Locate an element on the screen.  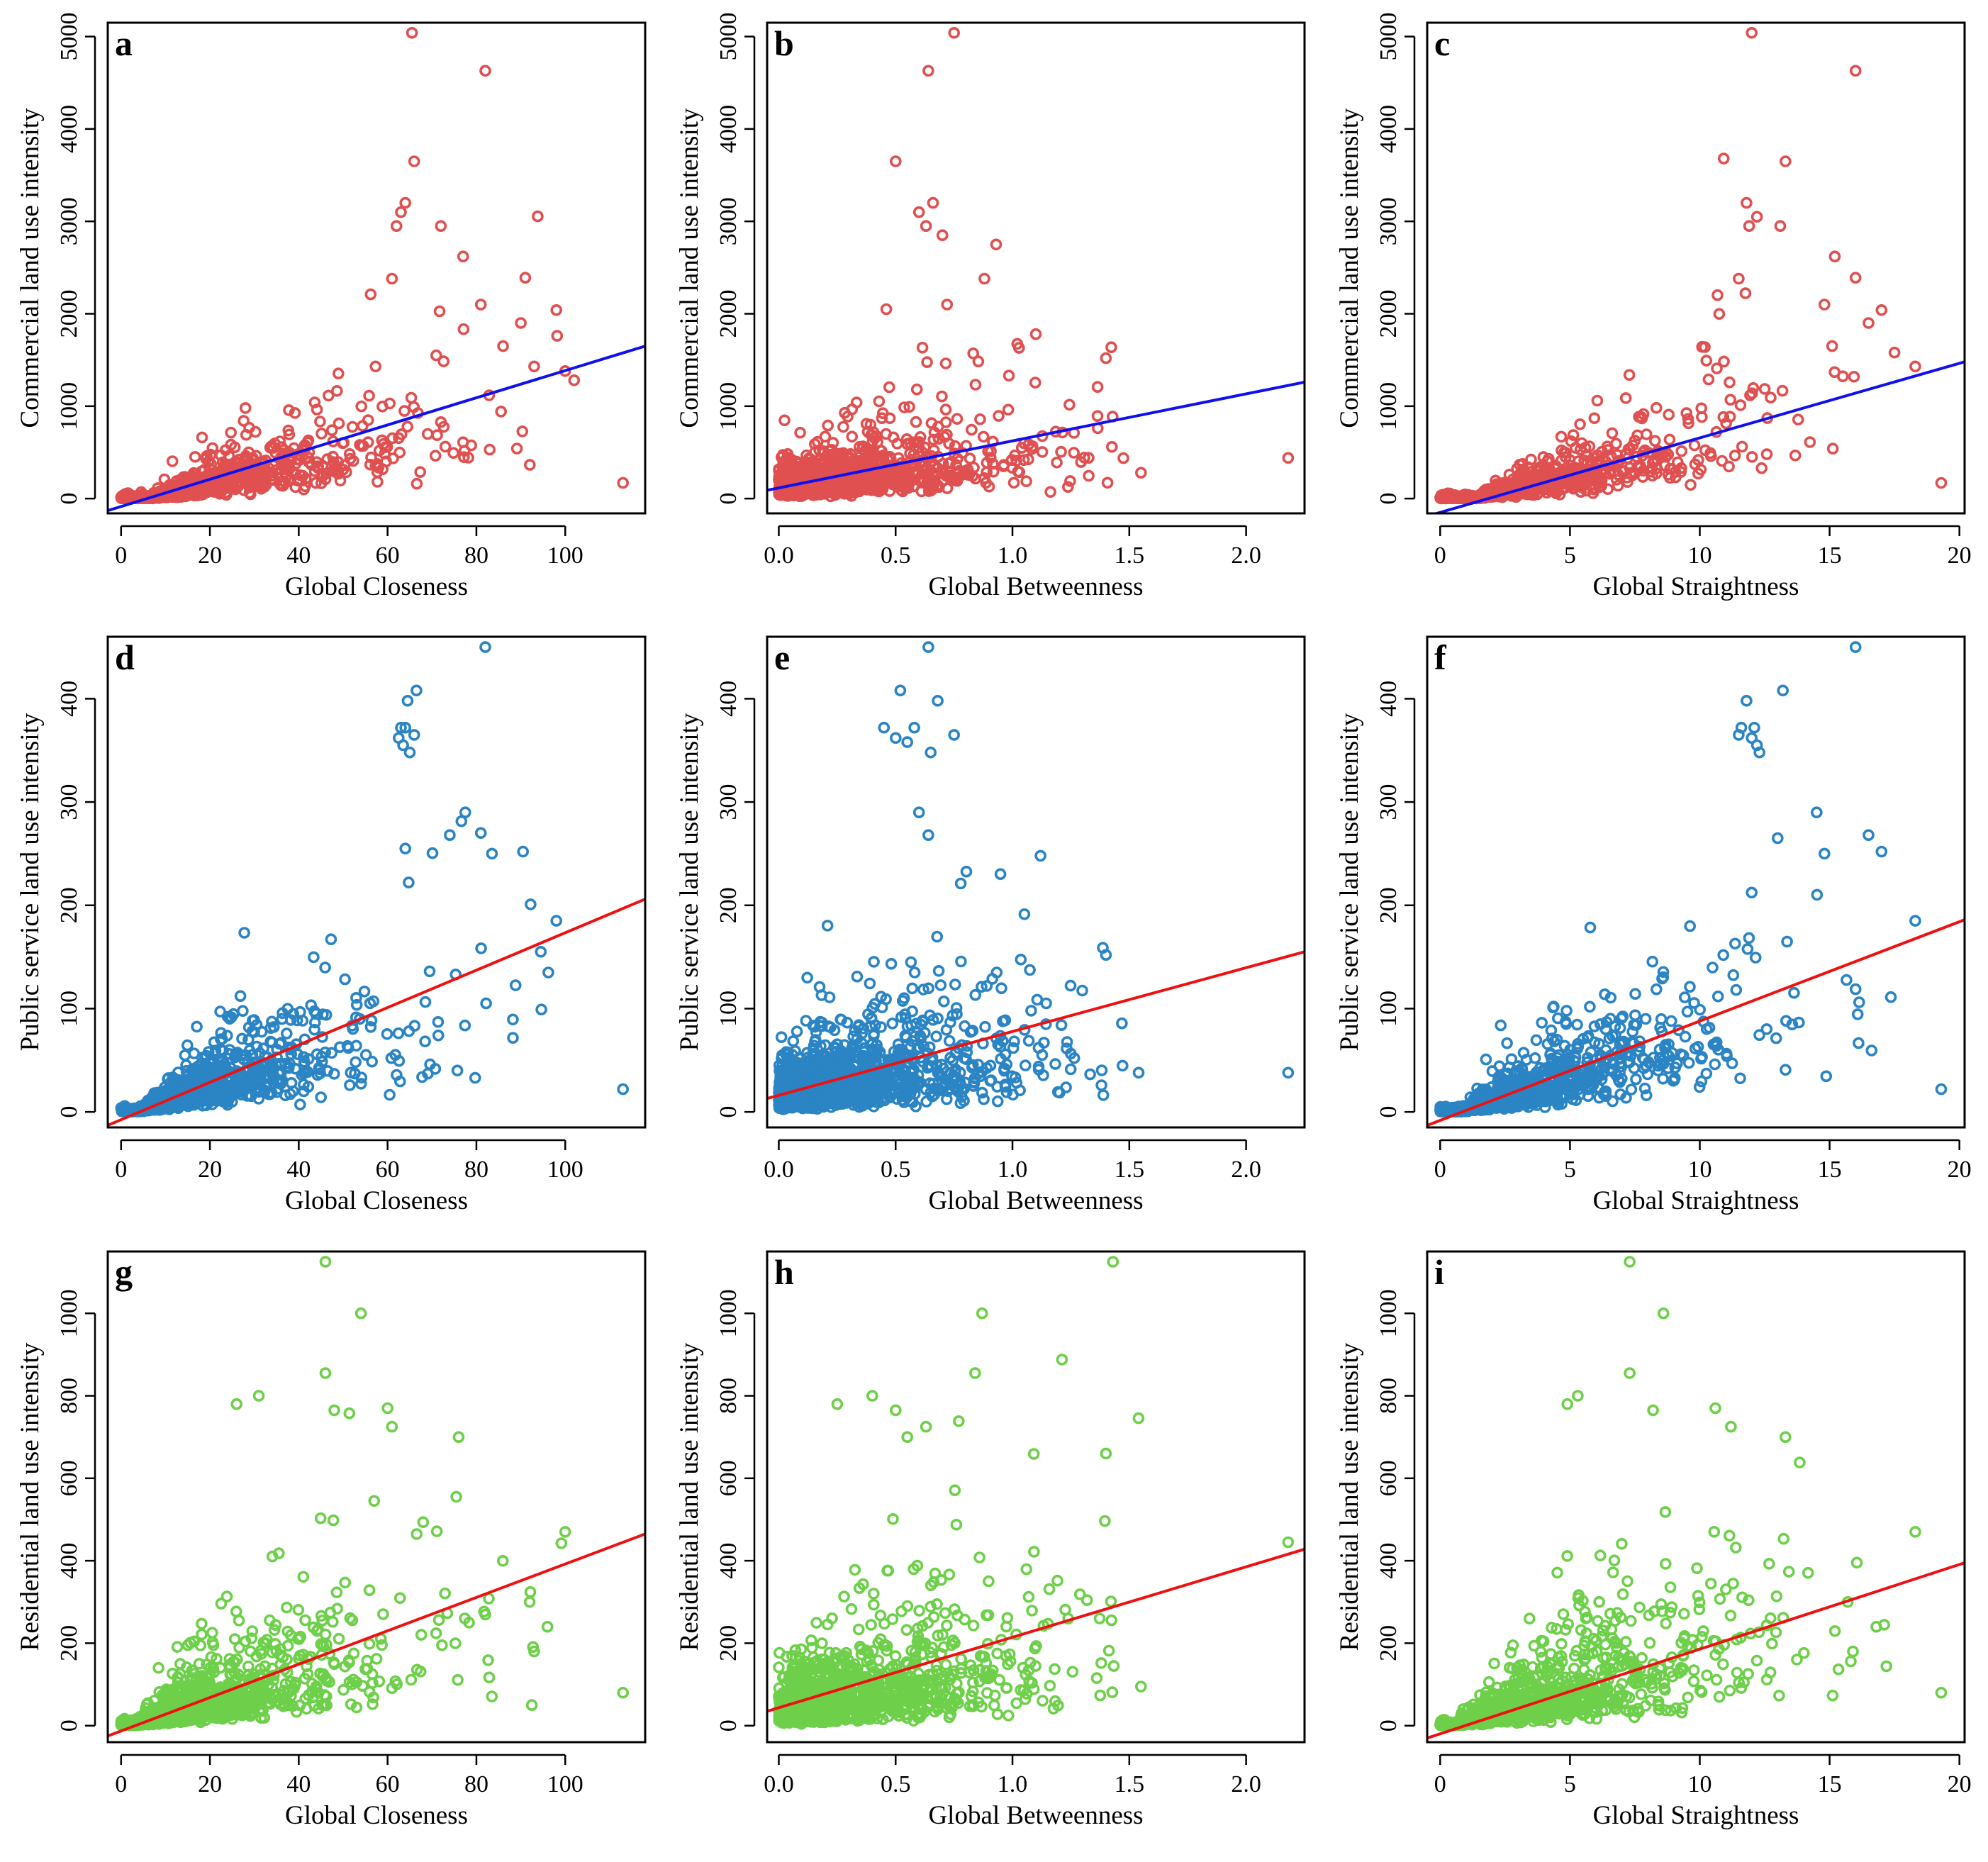
y-tick-label: 1000 is located at coordinates (728, 406).